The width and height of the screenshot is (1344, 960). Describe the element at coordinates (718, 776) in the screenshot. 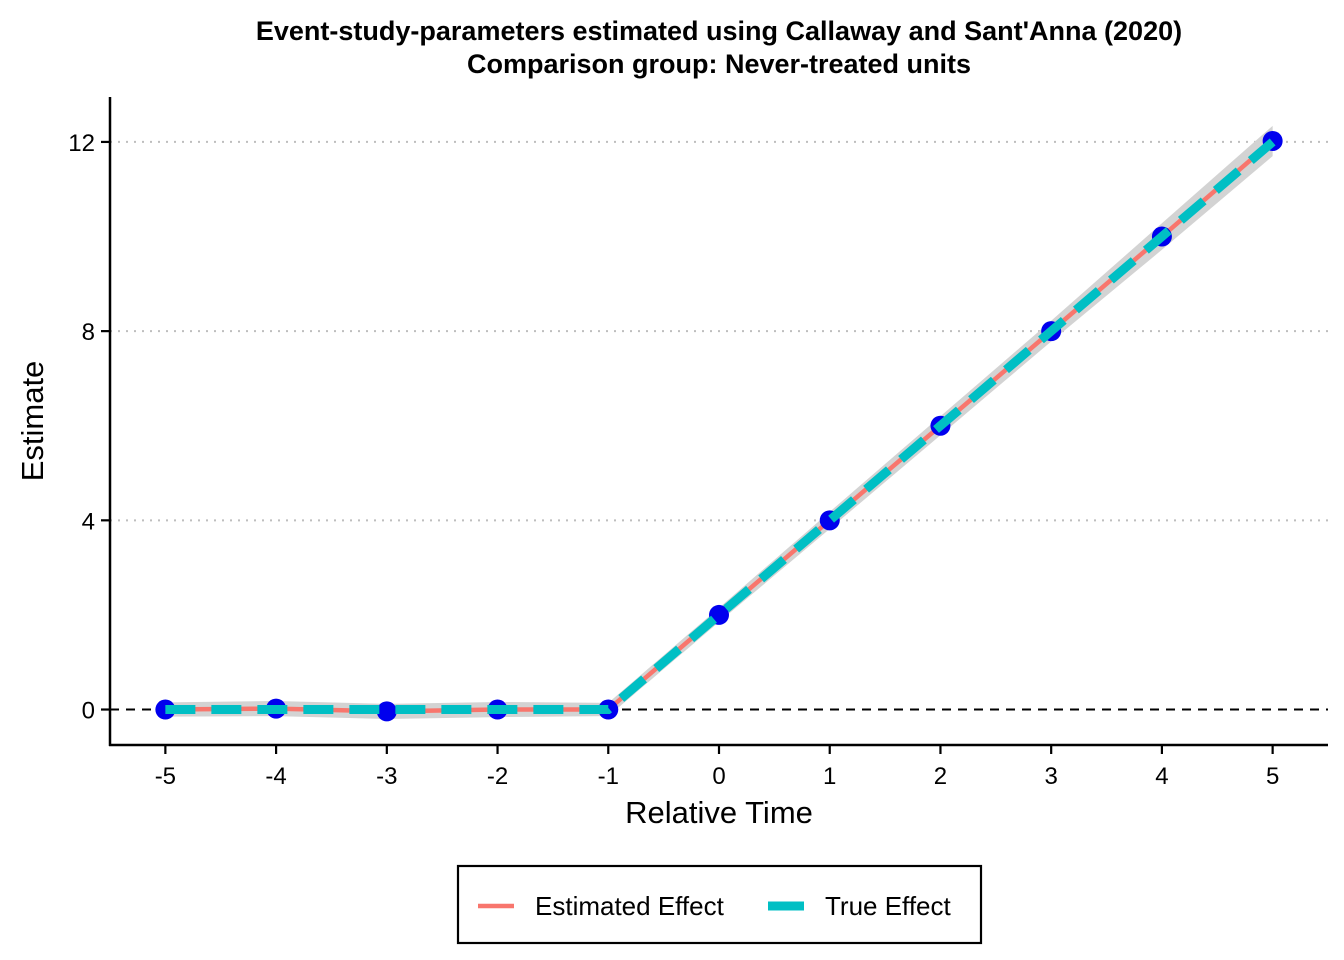

I see `x-tick-label-0: 0` at that location.